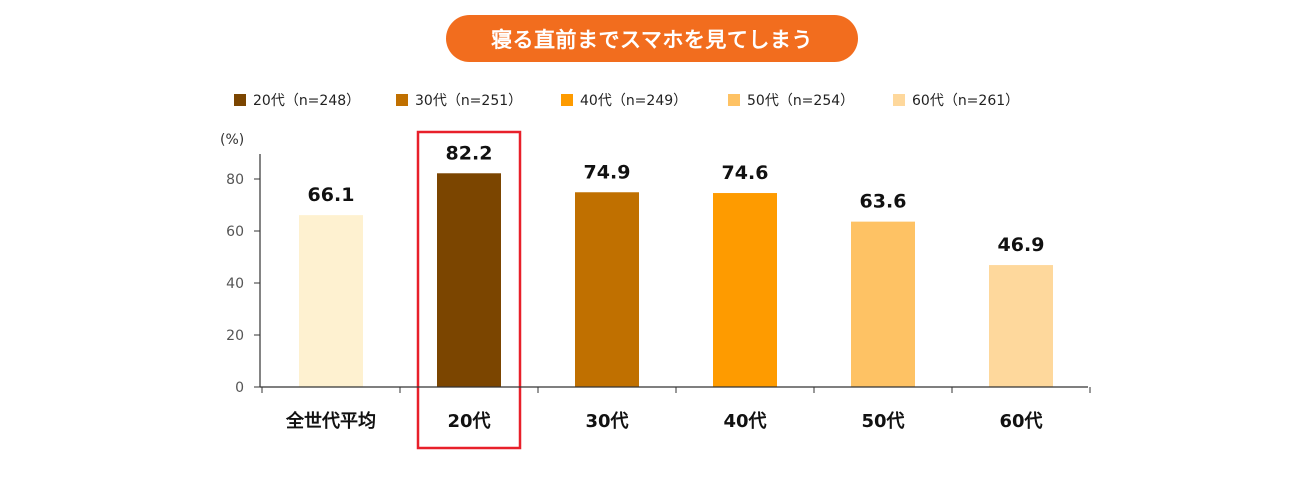  I want to click on y-axis-unit: (%), so click(232, 140).